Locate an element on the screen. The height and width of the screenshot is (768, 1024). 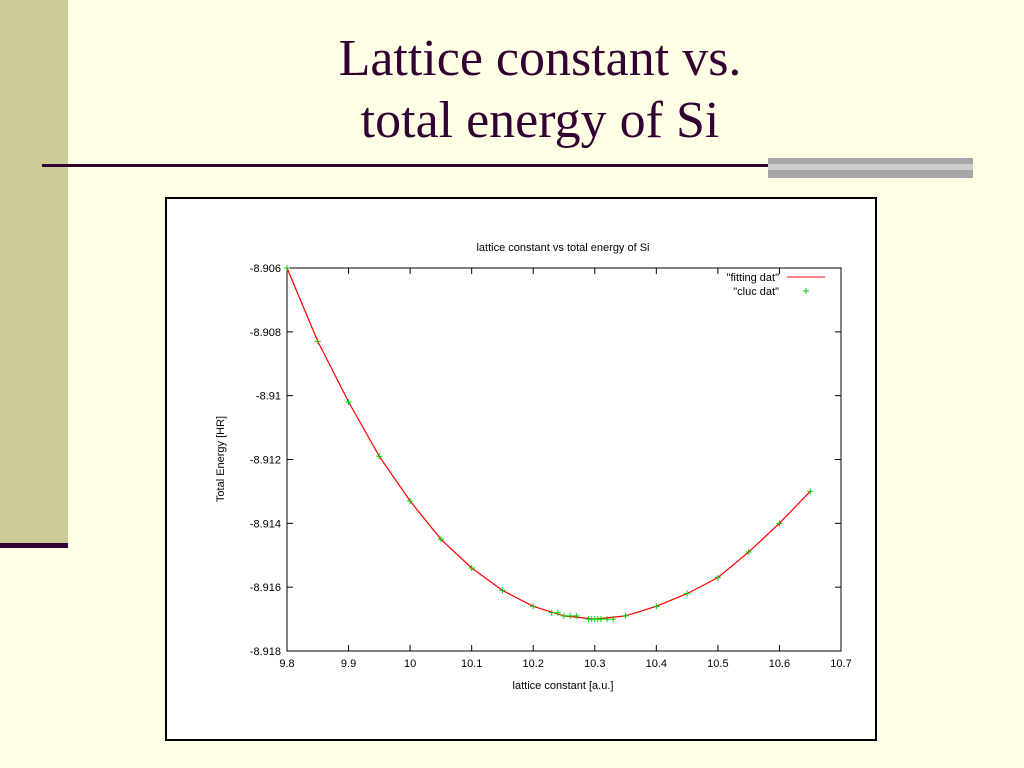
slide-title-line-1: Lattice constant vs. is located at coordinates (540, 58).